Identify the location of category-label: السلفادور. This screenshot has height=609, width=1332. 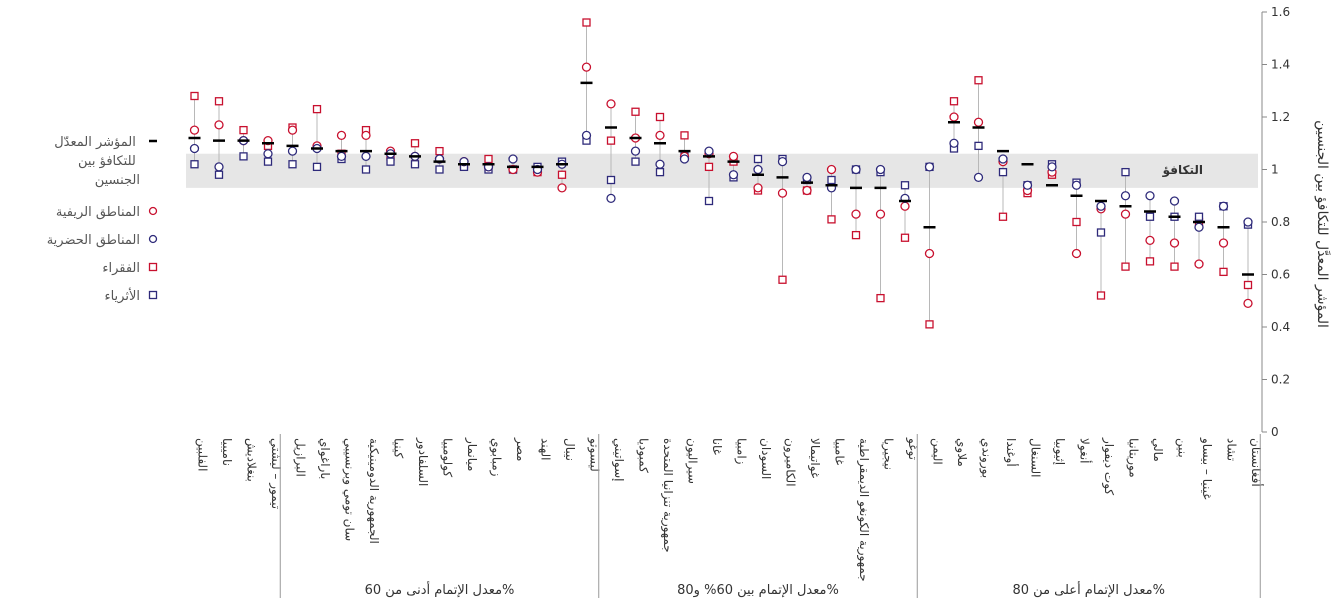
(422, 461).